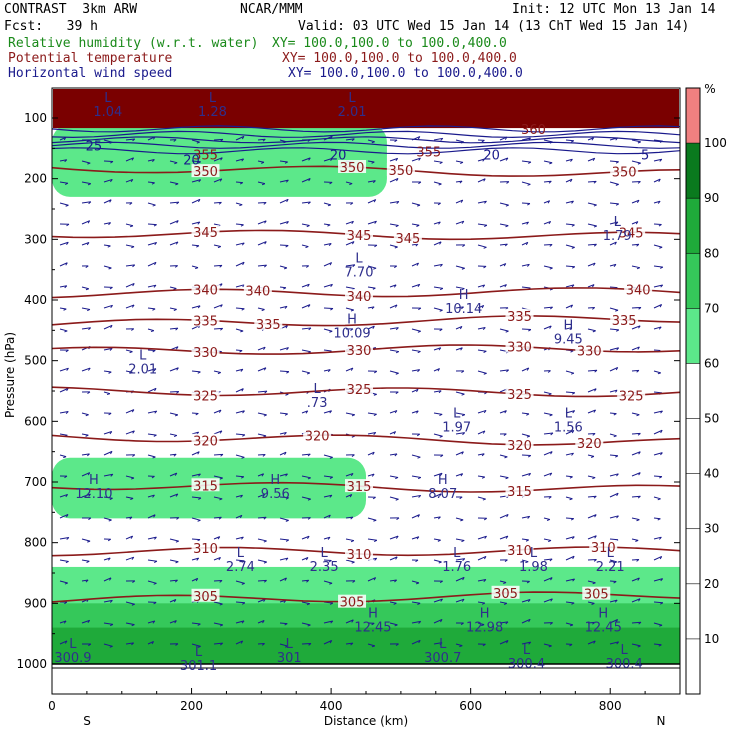  What do you see at coordinates (72, 658) in the screenshot?
I see `extremum-value-23: 300.9` at bounding box center [72, 658].